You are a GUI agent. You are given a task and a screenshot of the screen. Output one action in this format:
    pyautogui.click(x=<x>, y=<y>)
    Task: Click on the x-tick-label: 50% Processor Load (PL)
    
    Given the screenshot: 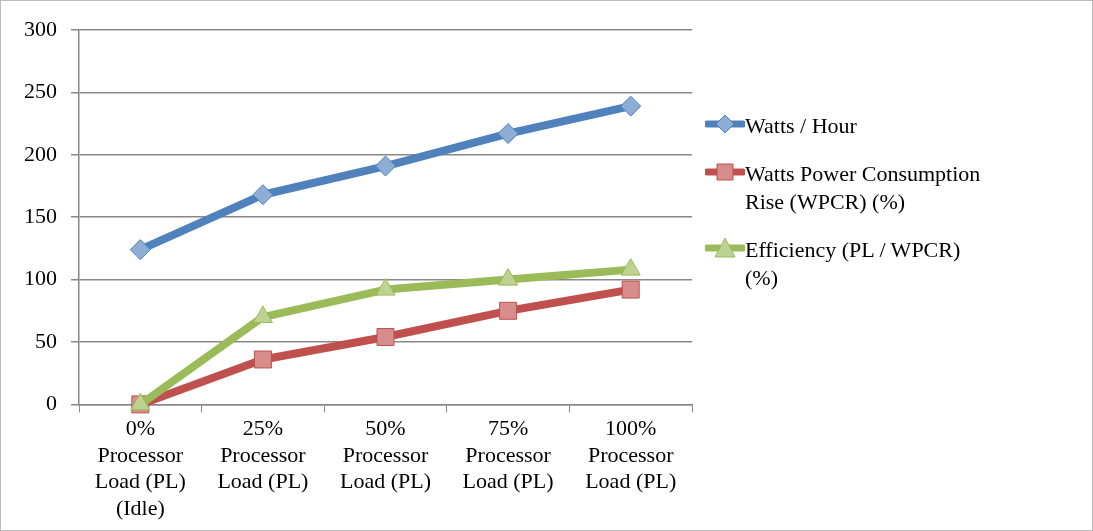 What is the action you would take?
    pyautogui.click(x=385, y=454)
    